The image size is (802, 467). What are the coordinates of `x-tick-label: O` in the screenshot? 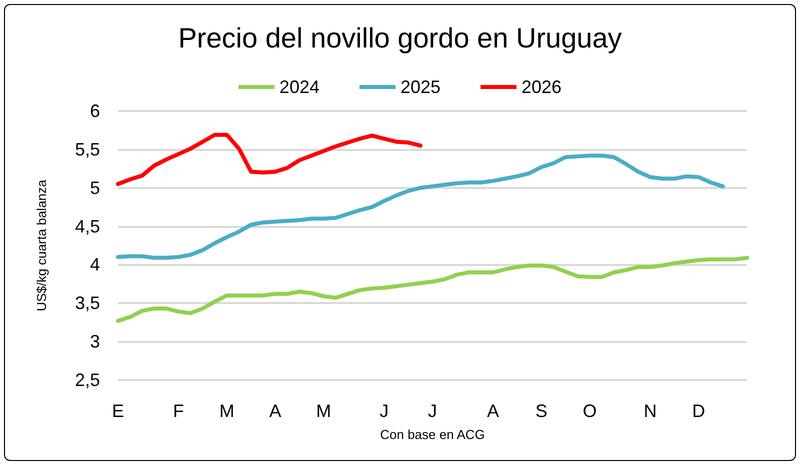 It's located at (589, 411).